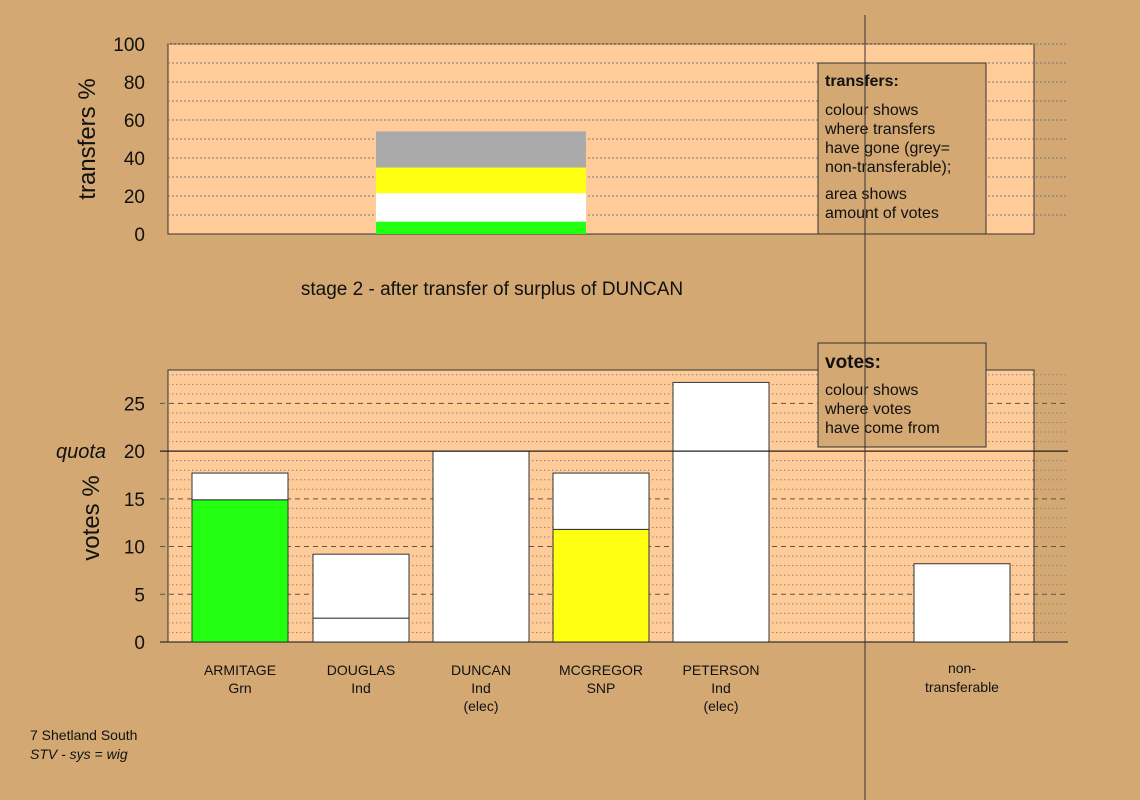  What do you see at coordinates (866, 194) in the screenshot?
I see `transfers-legend-line: area shows` at bounding box center [866, 194].